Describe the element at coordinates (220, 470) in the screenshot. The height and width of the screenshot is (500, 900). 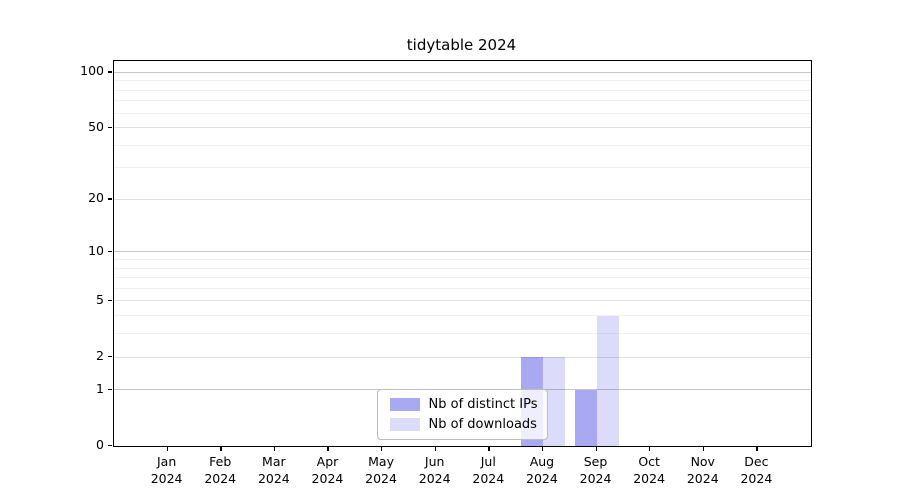
I see `x-axis-tick-label: Feb 2024` at that location.